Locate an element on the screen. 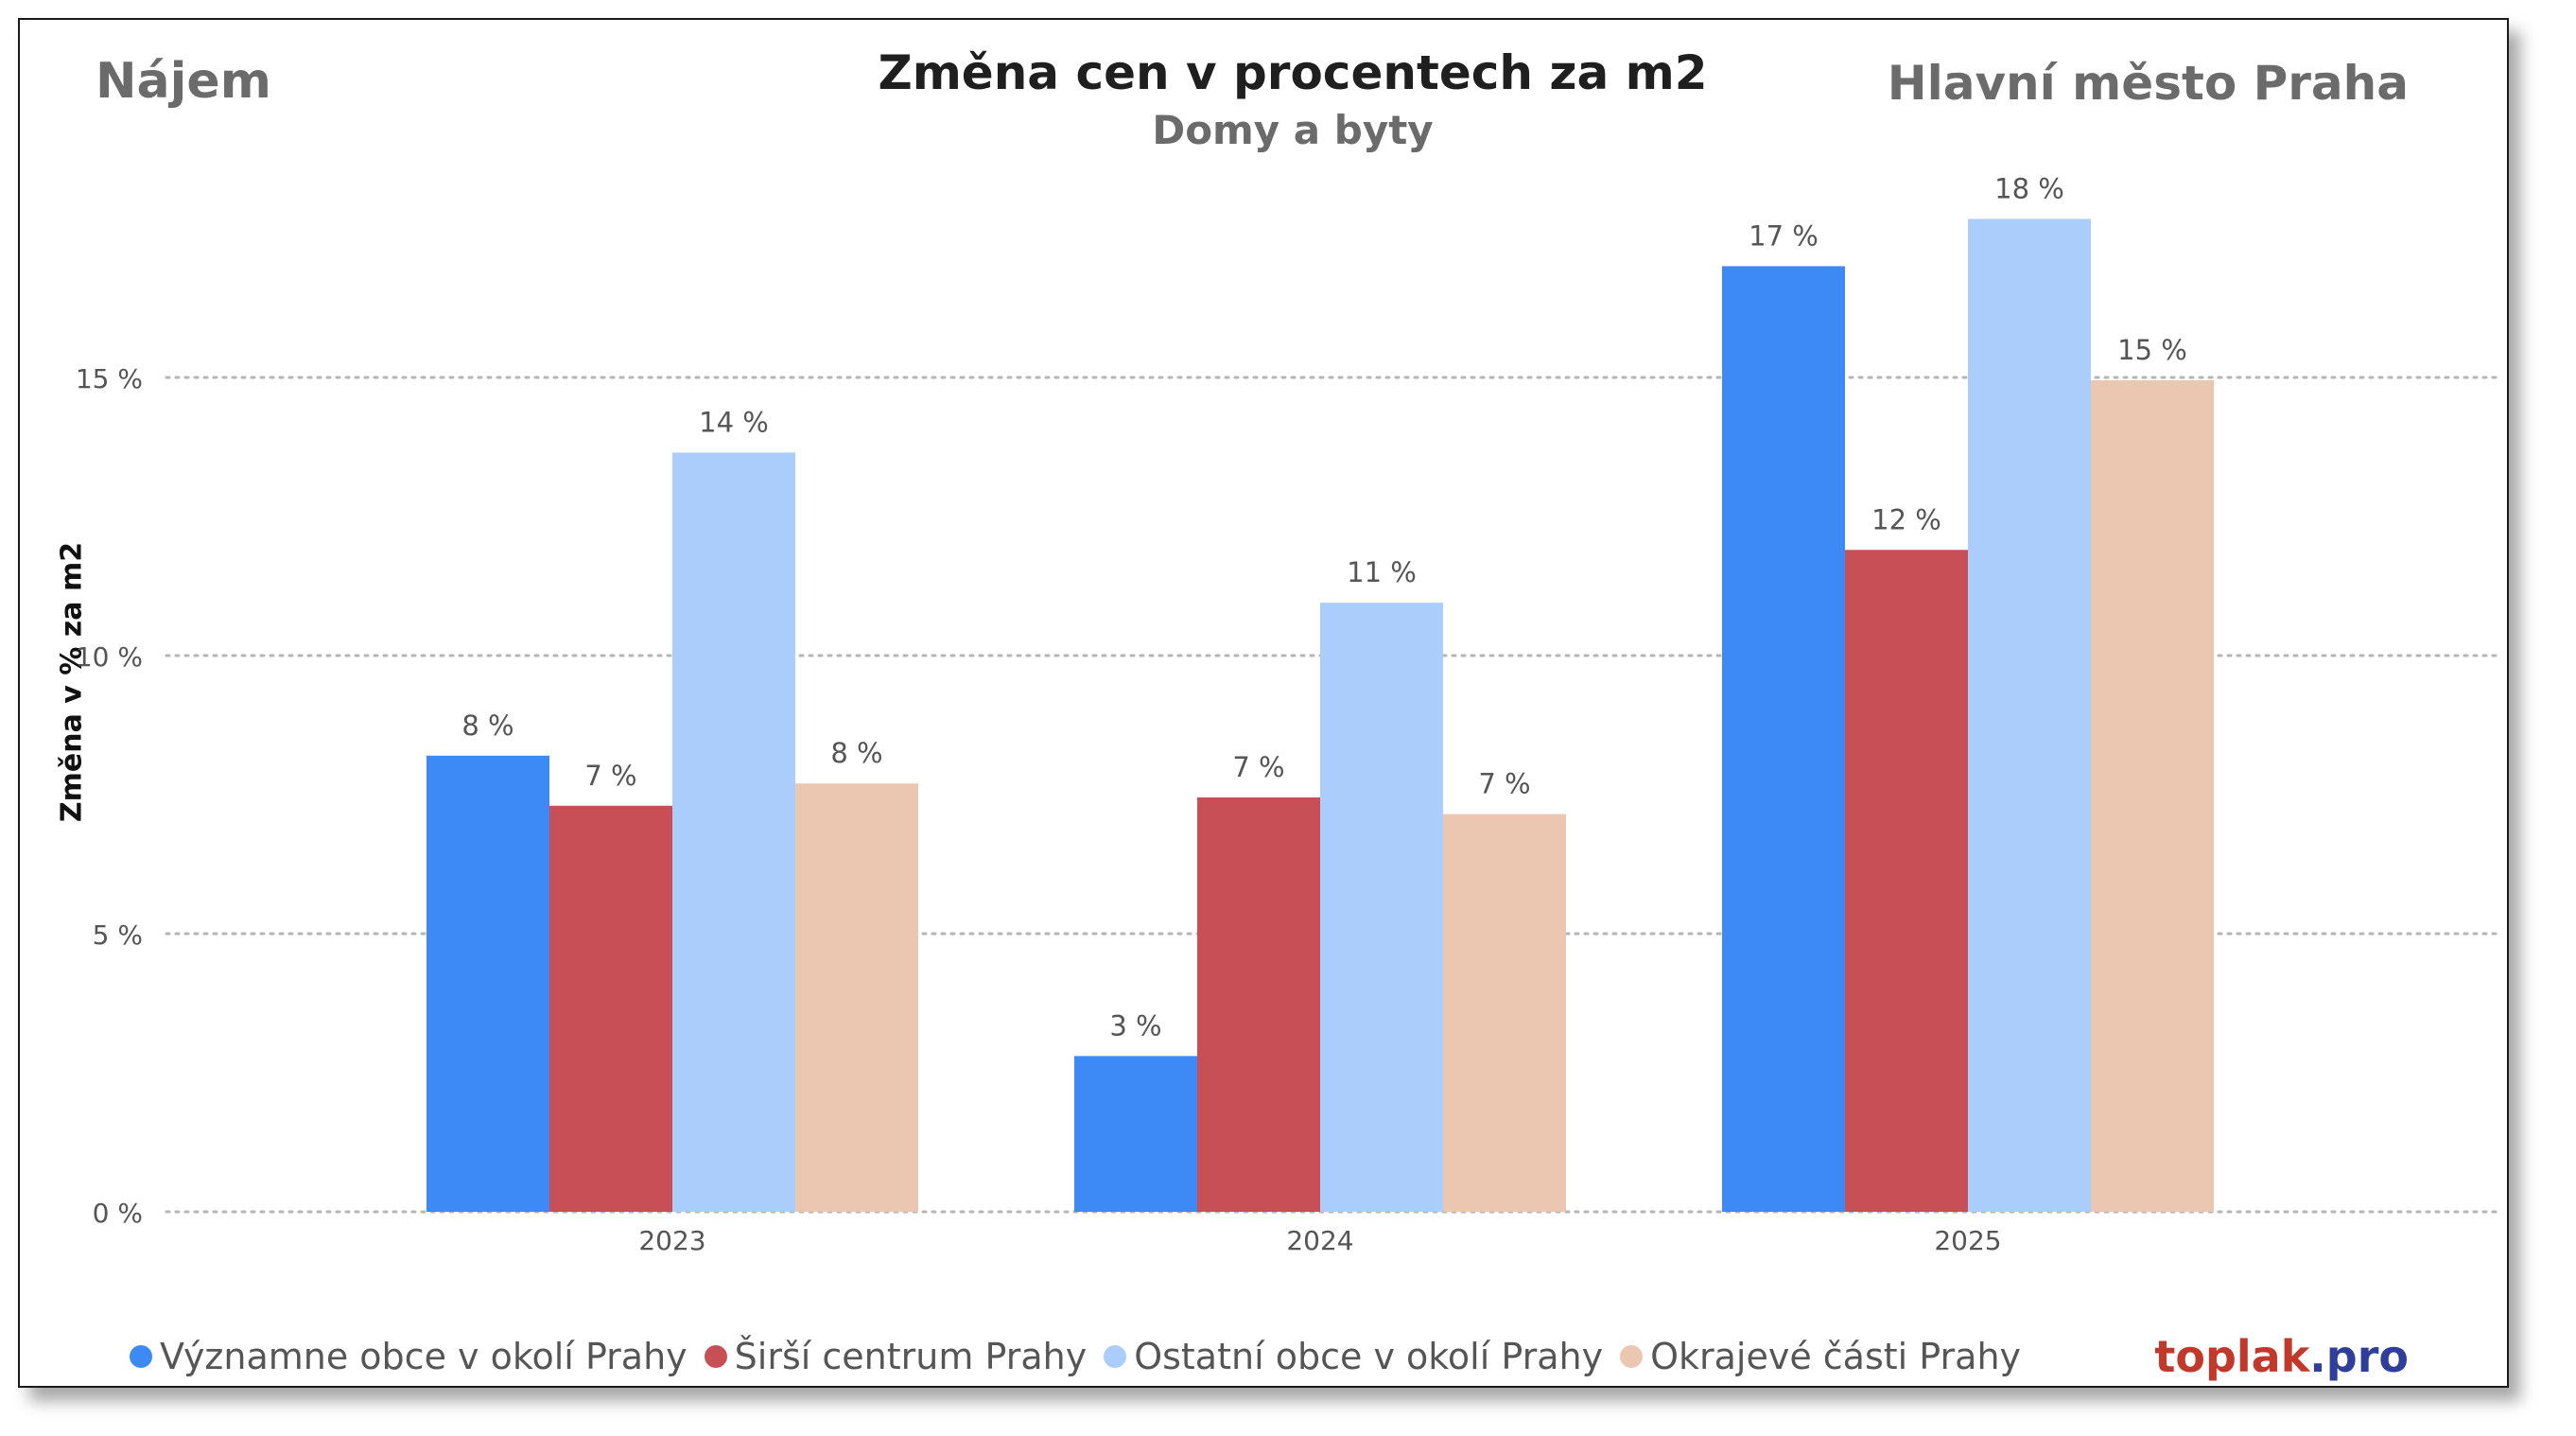  legend-item: Významne obce v okolí Prahy is located at coordinates (408, 1356).